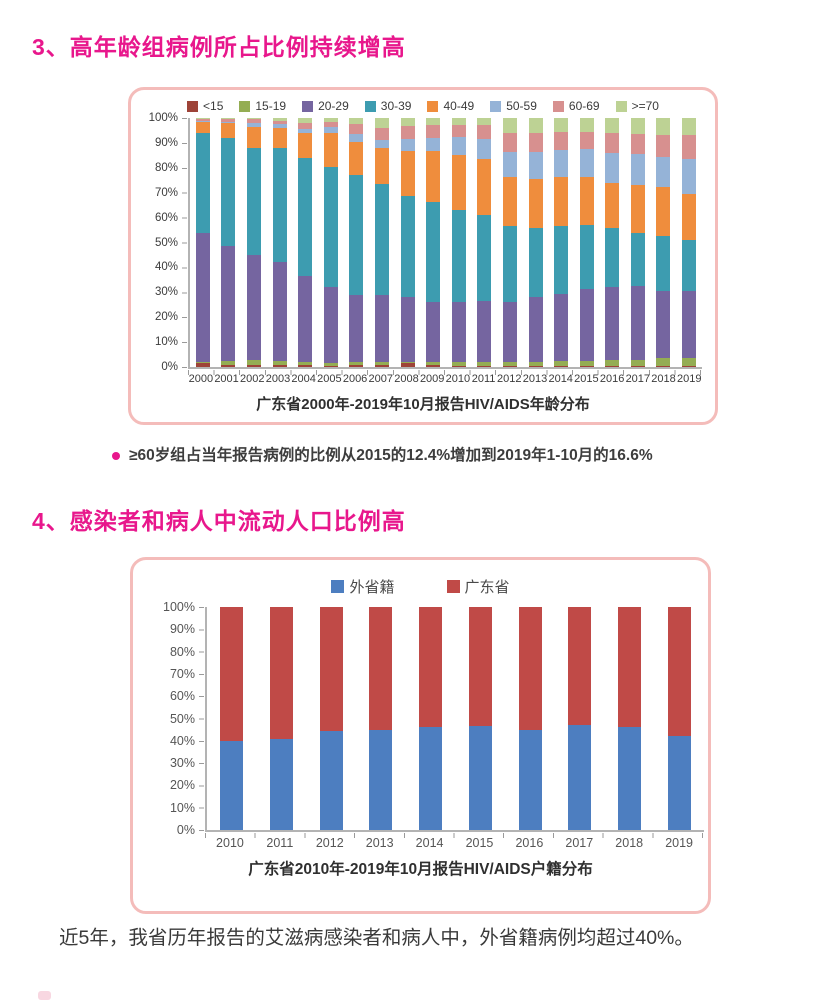 Image resolution: width=839 pixels, height=1000 pixels. I want to click on stacked-bar-2006, so click(356, 242).